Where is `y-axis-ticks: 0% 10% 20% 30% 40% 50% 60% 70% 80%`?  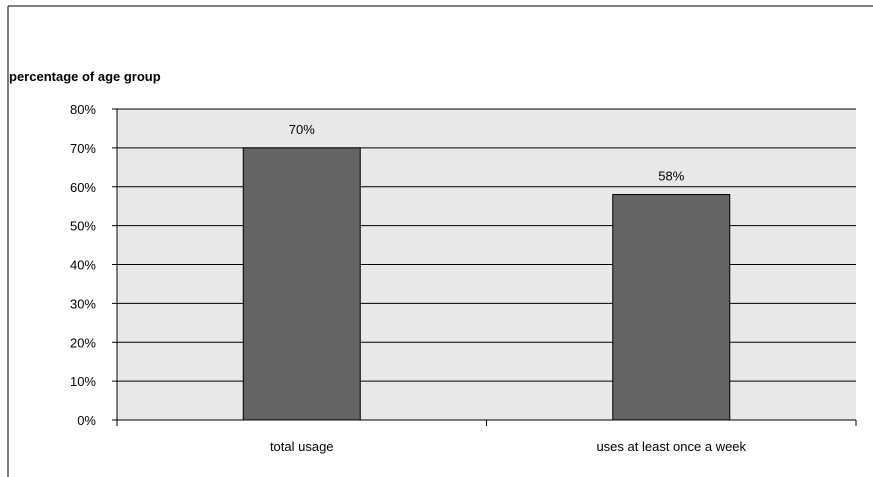 y-axis-ticks: 0% 10% 20% 30% 40% 50% 60% 70% 80% is located at coordinates (94, 265).